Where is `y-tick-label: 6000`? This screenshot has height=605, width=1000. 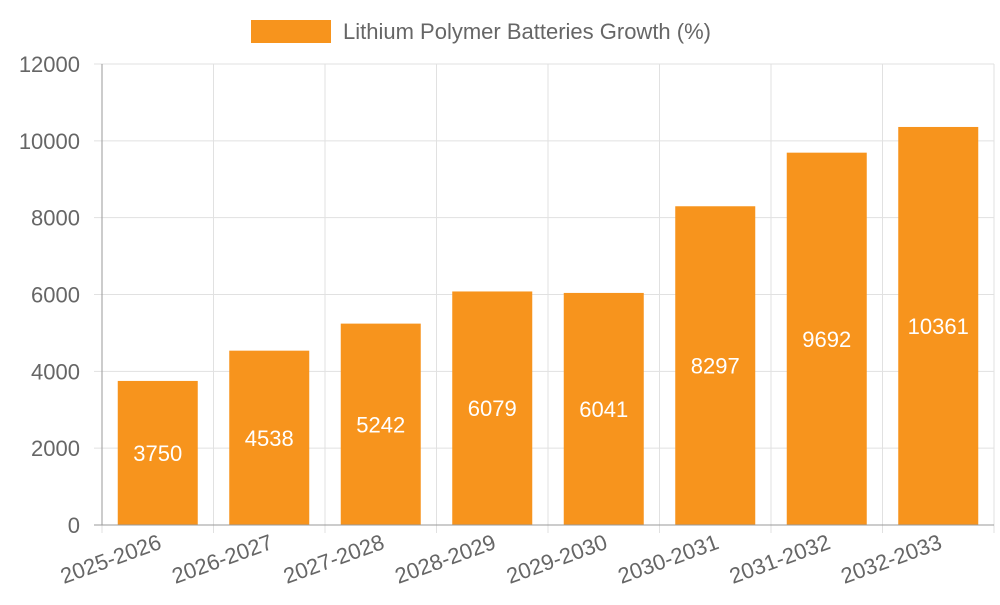
y-tick-label: 6000 is located at coordinates (55, 295).